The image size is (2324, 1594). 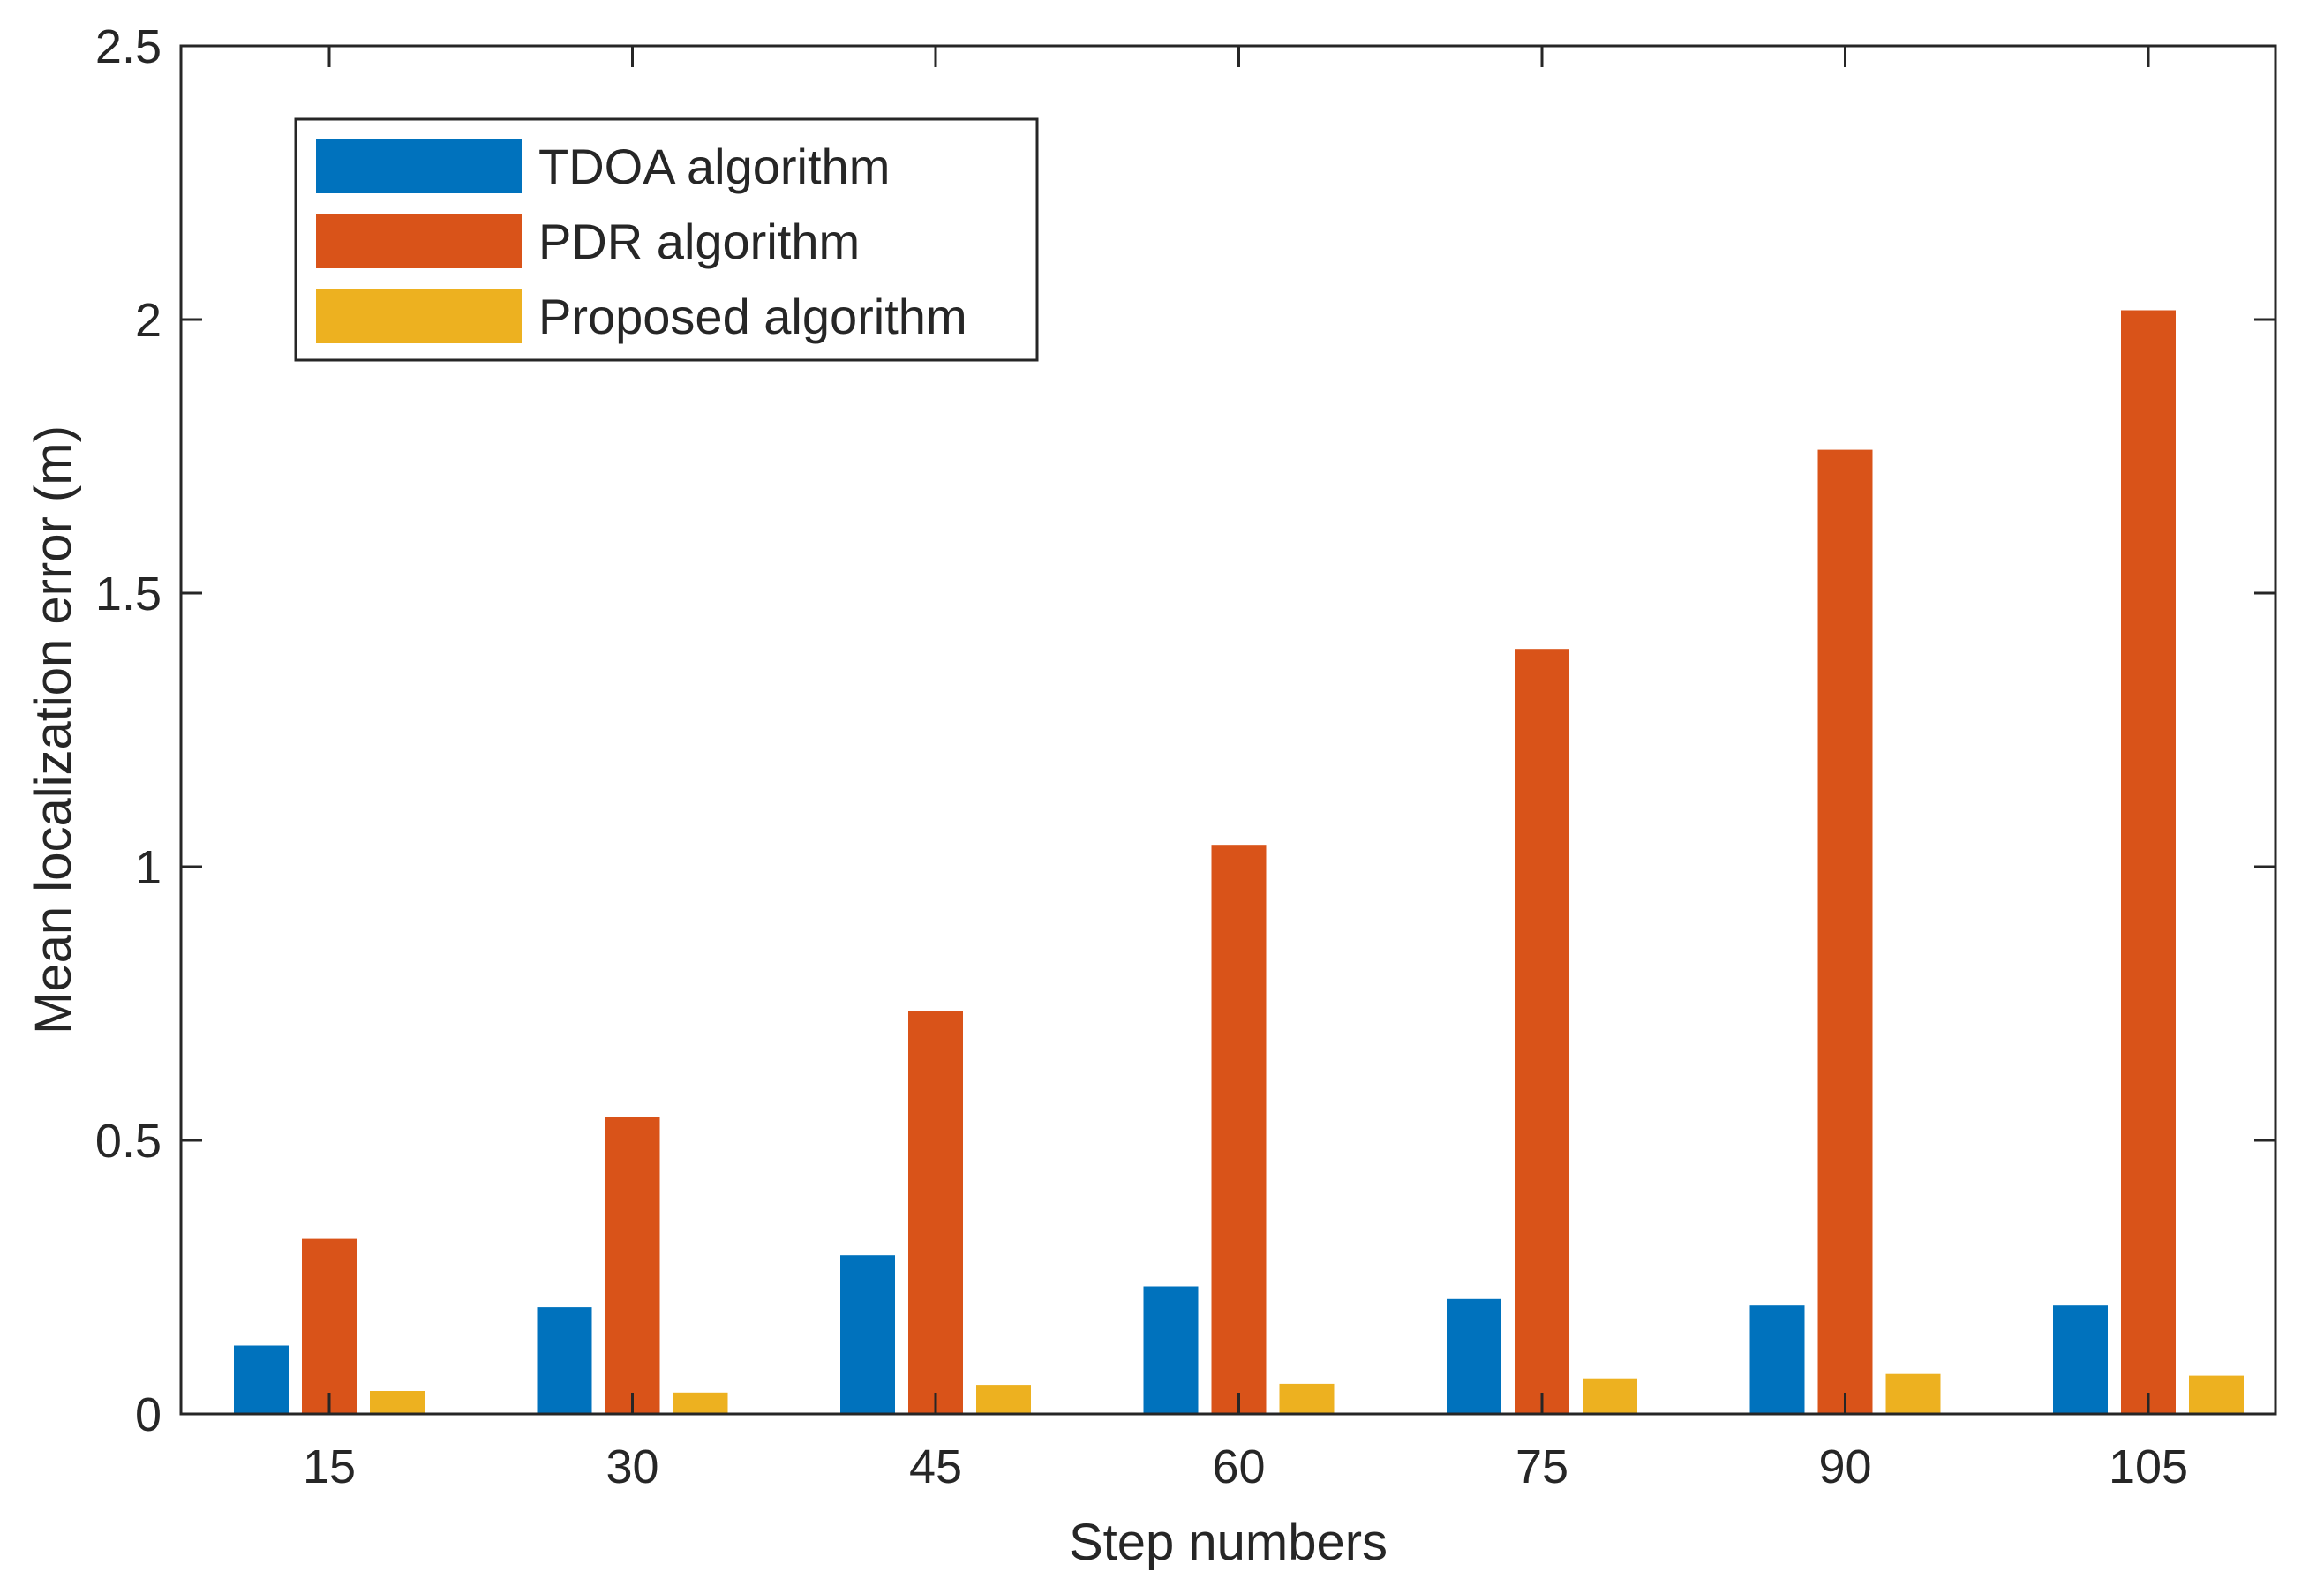 What do you see at coordinates (419, 166) in the screenshot?
I see `legend-swatch-tdoa` at bounding box center [419, 166].